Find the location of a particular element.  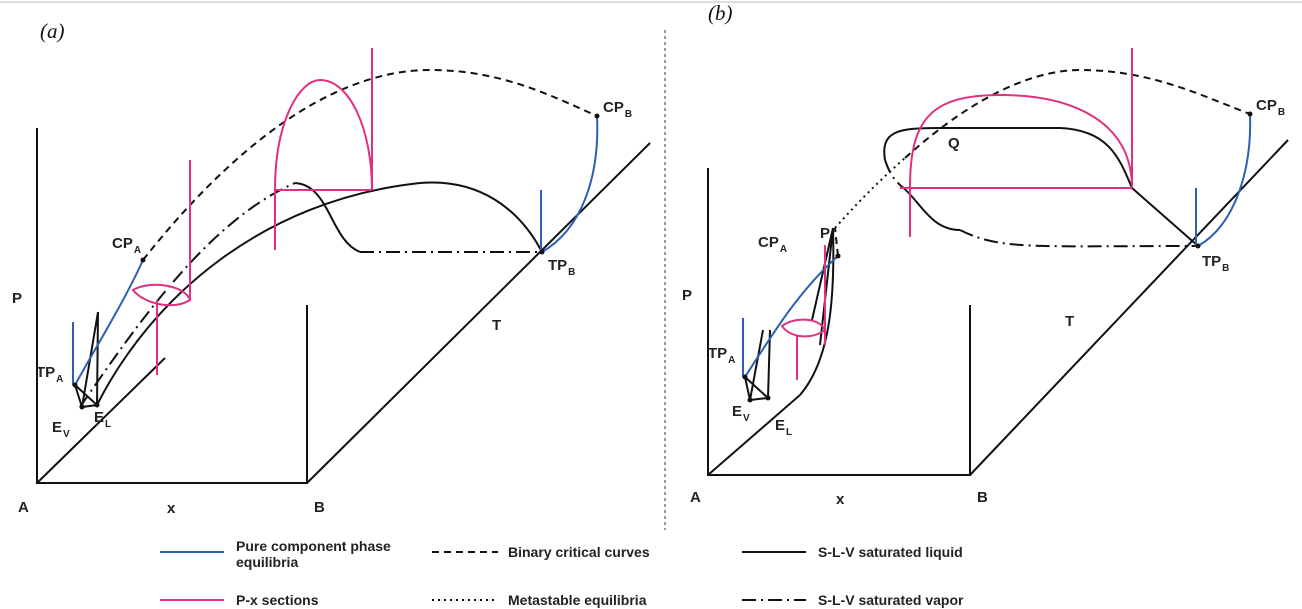

point-label: P is located at coordinates (825, 233).